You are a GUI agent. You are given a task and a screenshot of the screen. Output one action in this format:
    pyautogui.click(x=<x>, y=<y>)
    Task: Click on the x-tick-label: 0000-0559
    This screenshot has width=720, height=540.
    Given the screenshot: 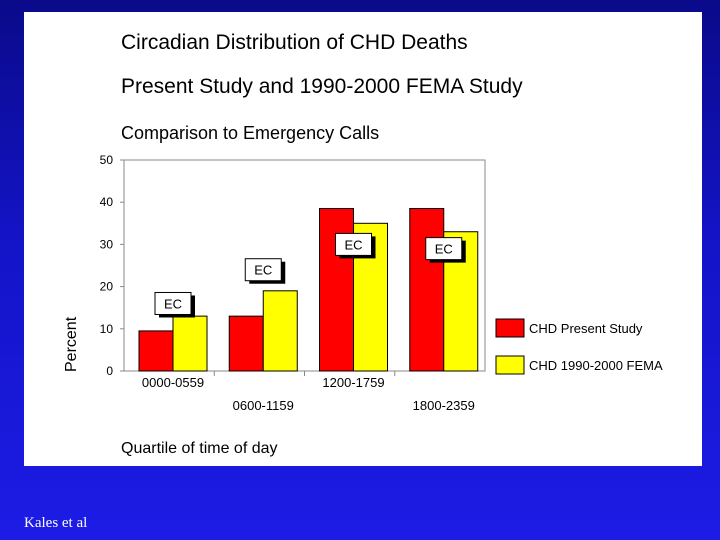 What is the action you would take?
    pyautogui.click(x=173, y=382)
    